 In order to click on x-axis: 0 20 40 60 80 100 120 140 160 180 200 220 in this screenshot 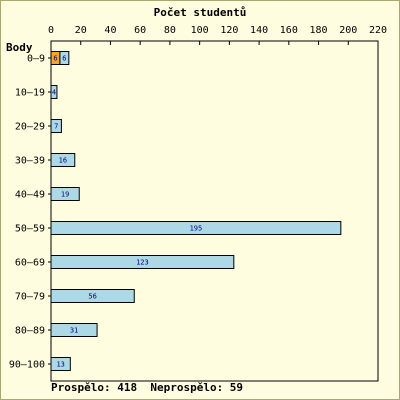, I will do `click(217, 35)`.